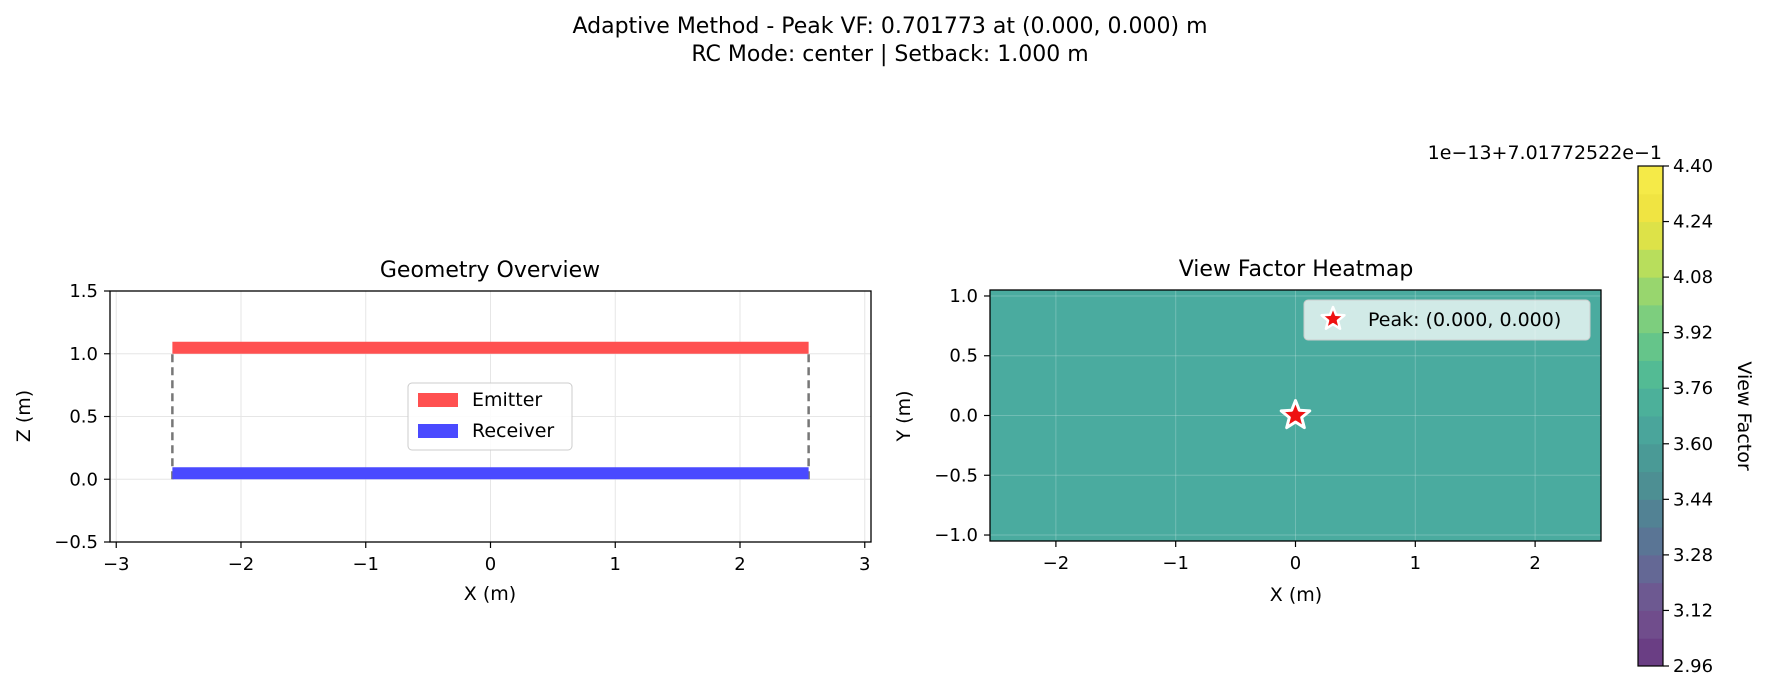 The height and width of the screenshot is (692, 1767). What do you see at coordinates (904, 417) in the screenshot?
I see `heatmap-y-label: Y (m)` at bounding box center [904, 417].